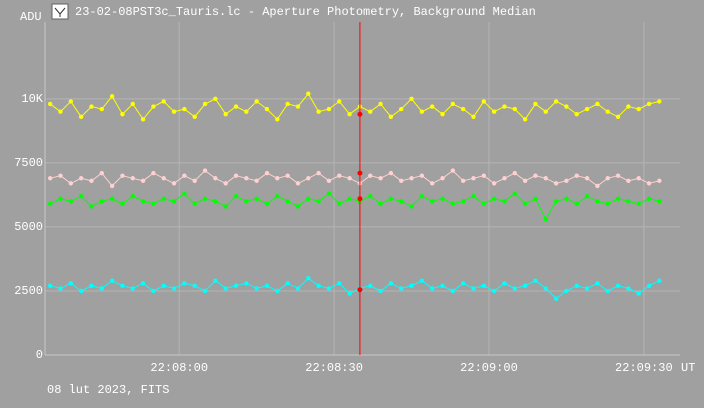 The image size is (704, 408). I want to click on x-tick-label: 22:08:30, so click(334, 368).